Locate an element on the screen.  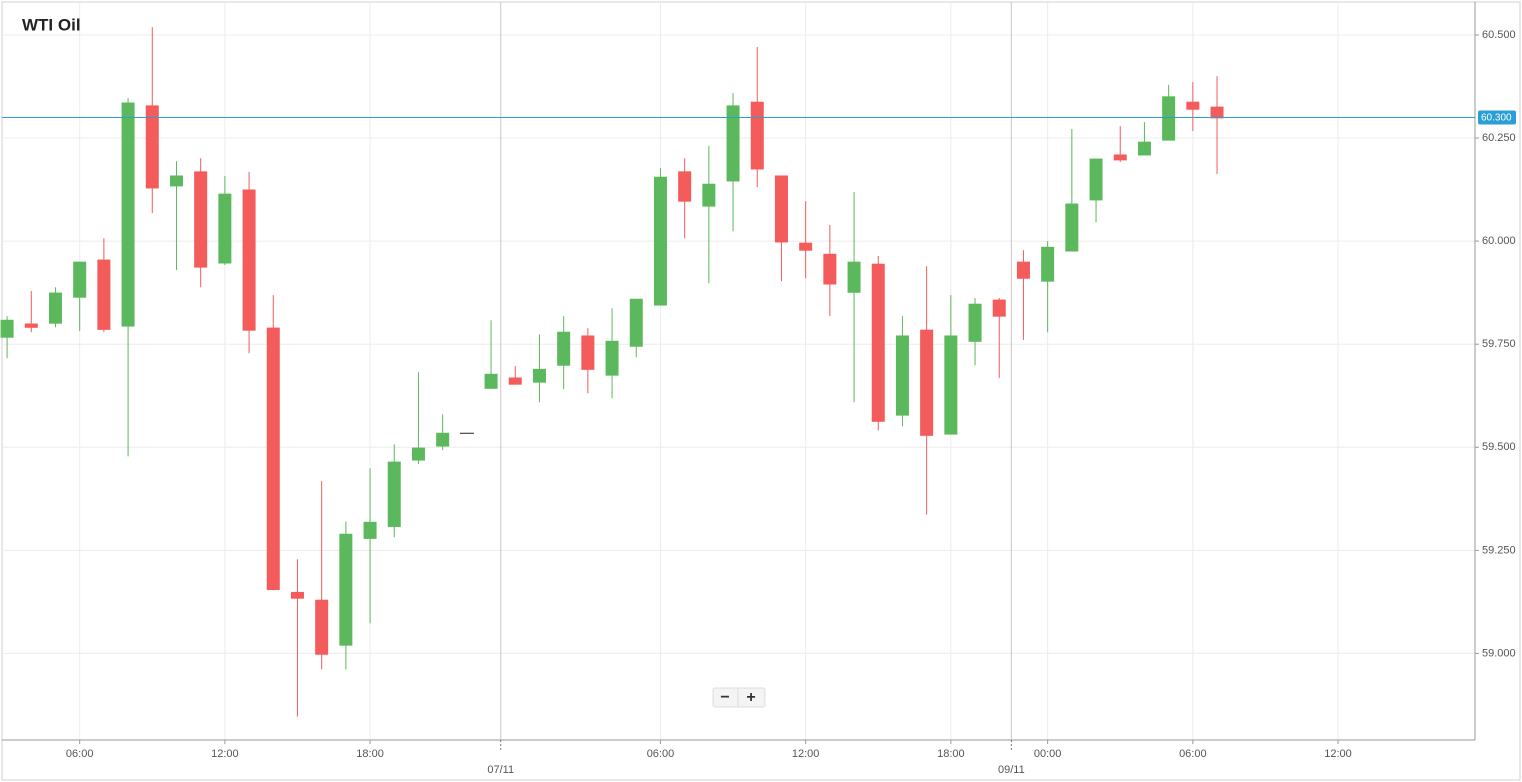
zoom-controls: − + is located at coordinates (739, 697).